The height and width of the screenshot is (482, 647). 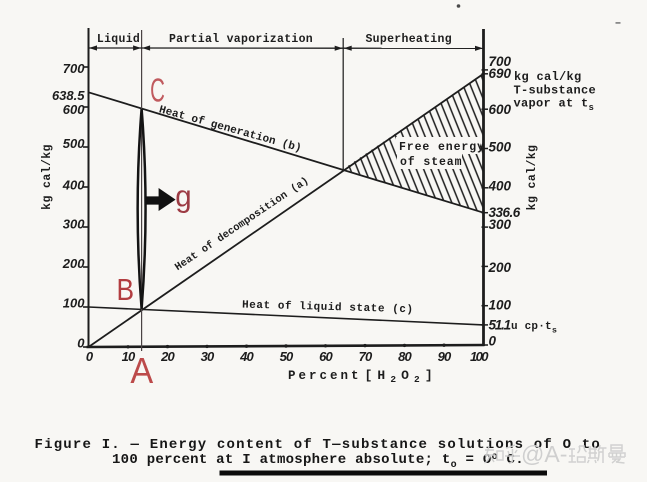 I want to click on svg-text: 690, so click(x=500, y=73).